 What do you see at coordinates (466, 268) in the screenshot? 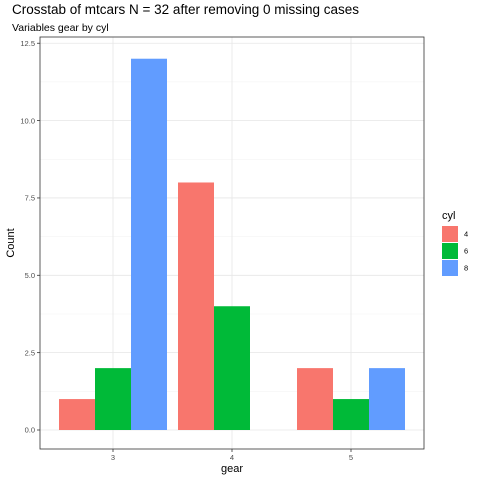
I see `legend-label-8: 8` at bounding box center [466, 268].